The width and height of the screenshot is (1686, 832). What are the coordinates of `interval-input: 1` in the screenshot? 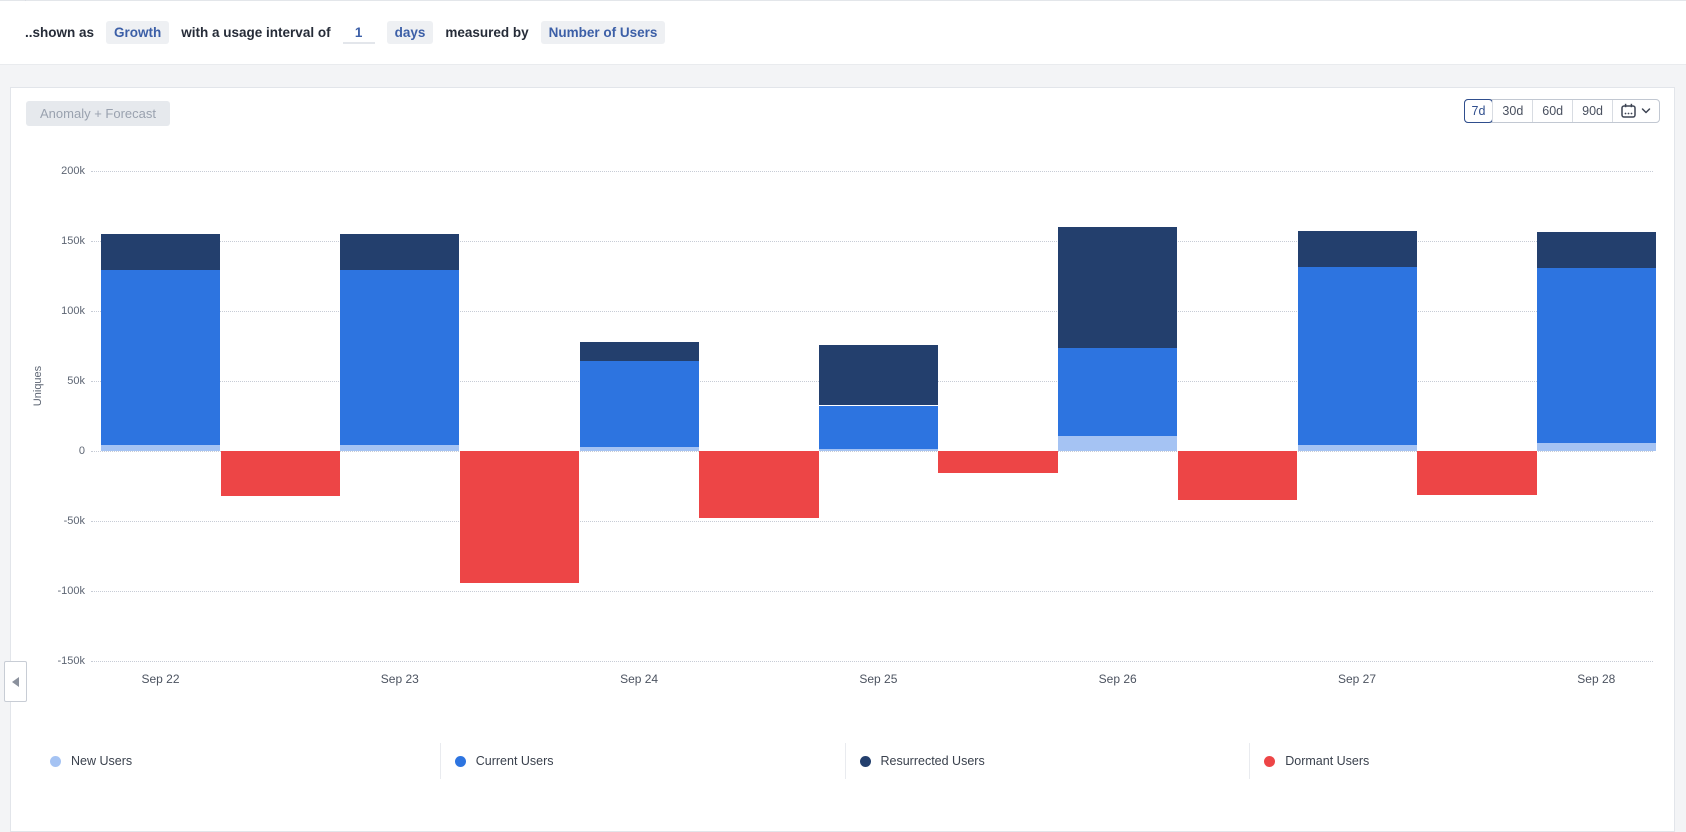 It's located at (358, 33).